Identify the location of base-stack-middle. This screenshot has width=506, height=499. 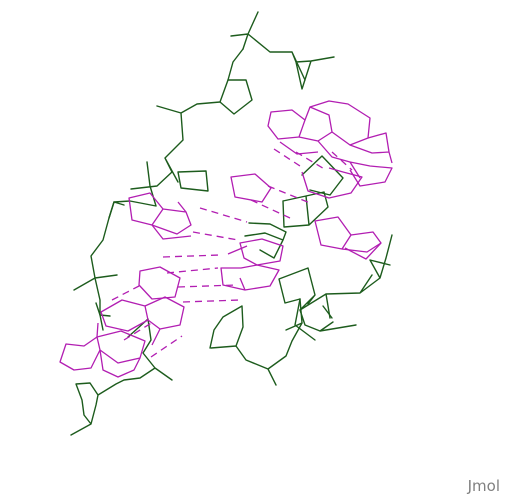
(255, 232).